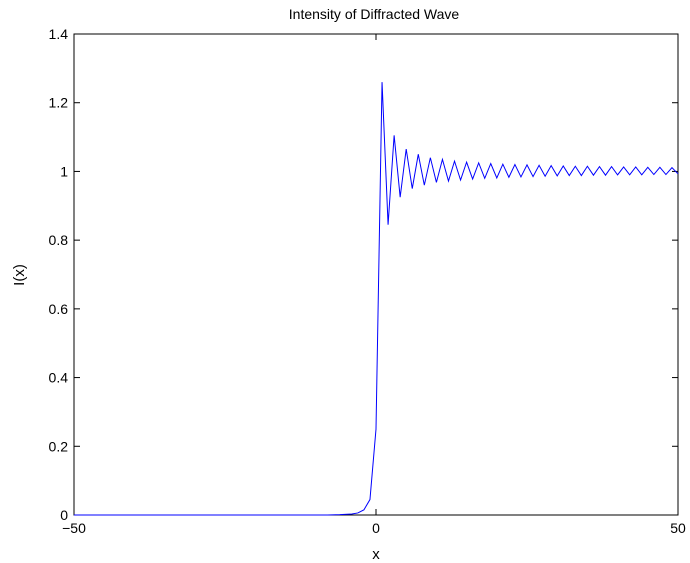  Describe the element at coordinates (19, 275) in the screenshot. I see `y-axis-label: I(x)` at that location.